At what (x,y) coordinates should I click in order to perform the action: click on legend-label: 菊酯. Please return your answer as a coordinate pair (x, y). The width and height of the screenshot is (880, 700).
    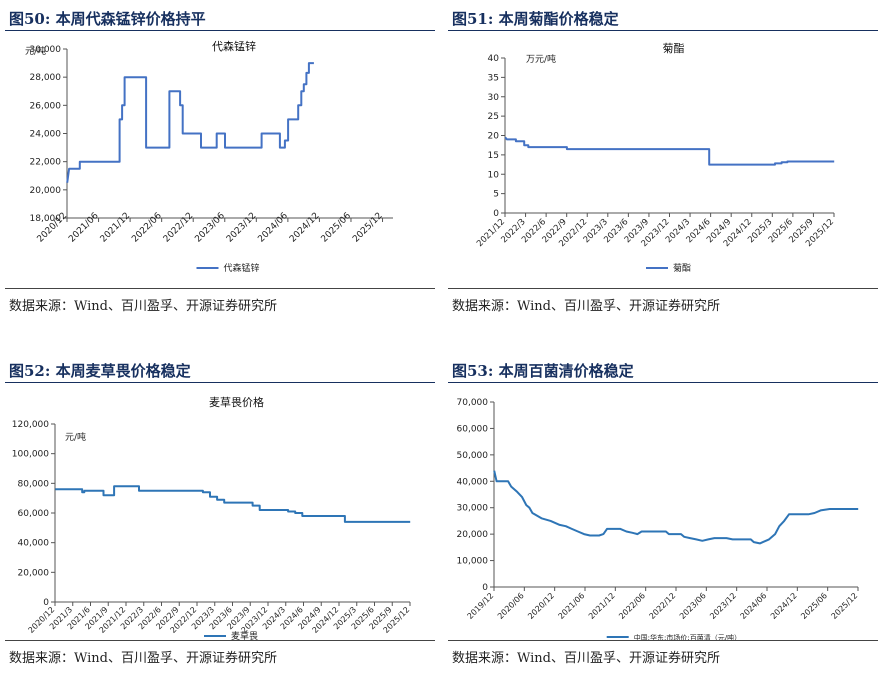
    Looking at the image, I should click on (682, 268).